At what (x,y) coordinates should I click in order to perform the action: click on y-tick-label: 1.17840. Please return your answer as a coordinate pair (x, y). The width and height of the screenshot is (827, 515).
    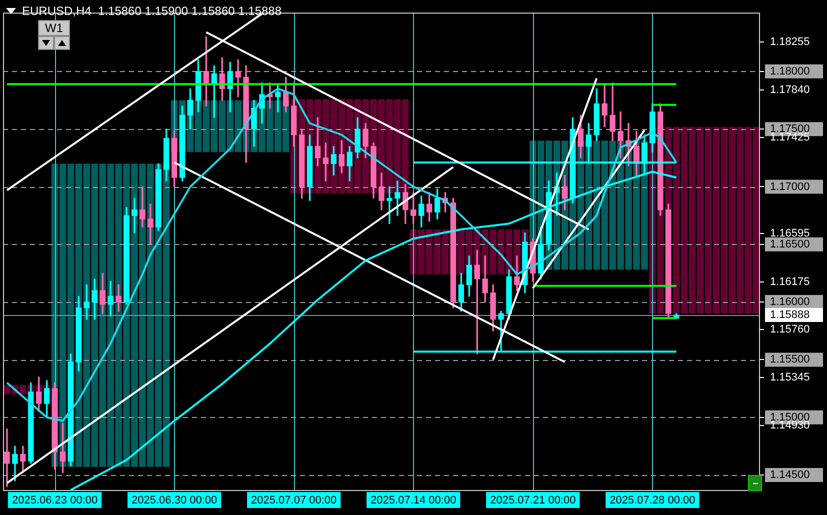
    Looking at the image, I should click on (790, 90).